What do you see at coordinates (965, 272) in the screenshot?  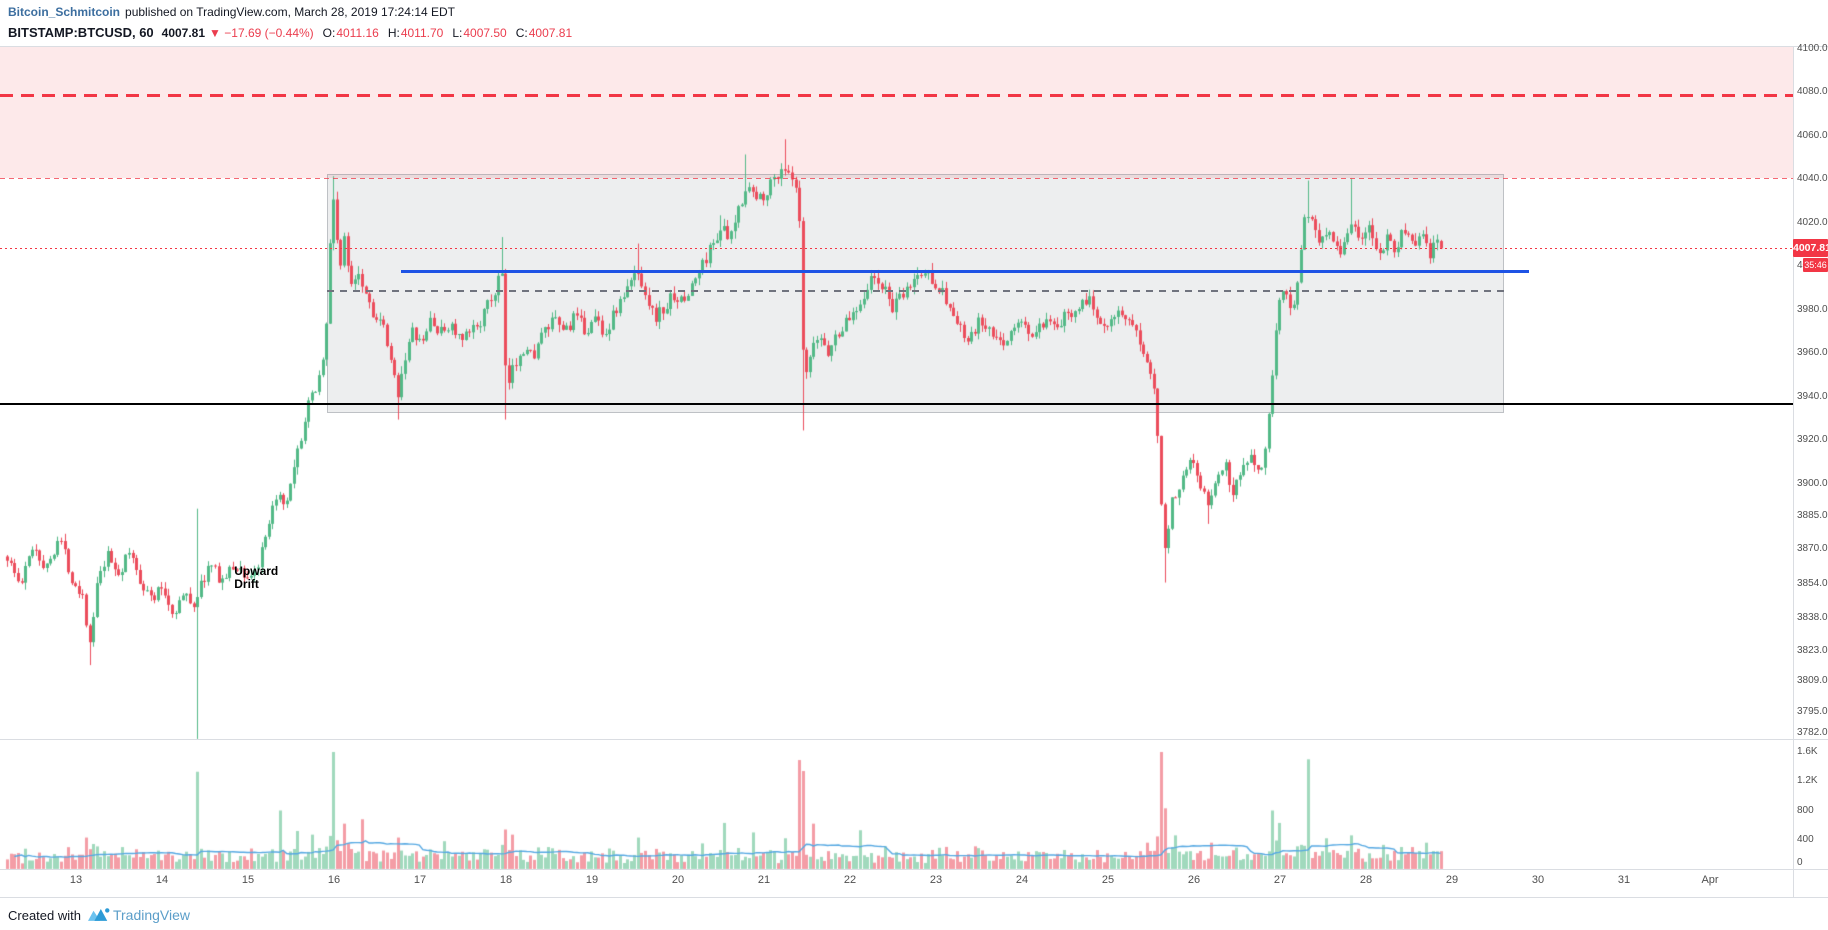 I see `mid-range-blue-line` at bounding box center [965, 272].